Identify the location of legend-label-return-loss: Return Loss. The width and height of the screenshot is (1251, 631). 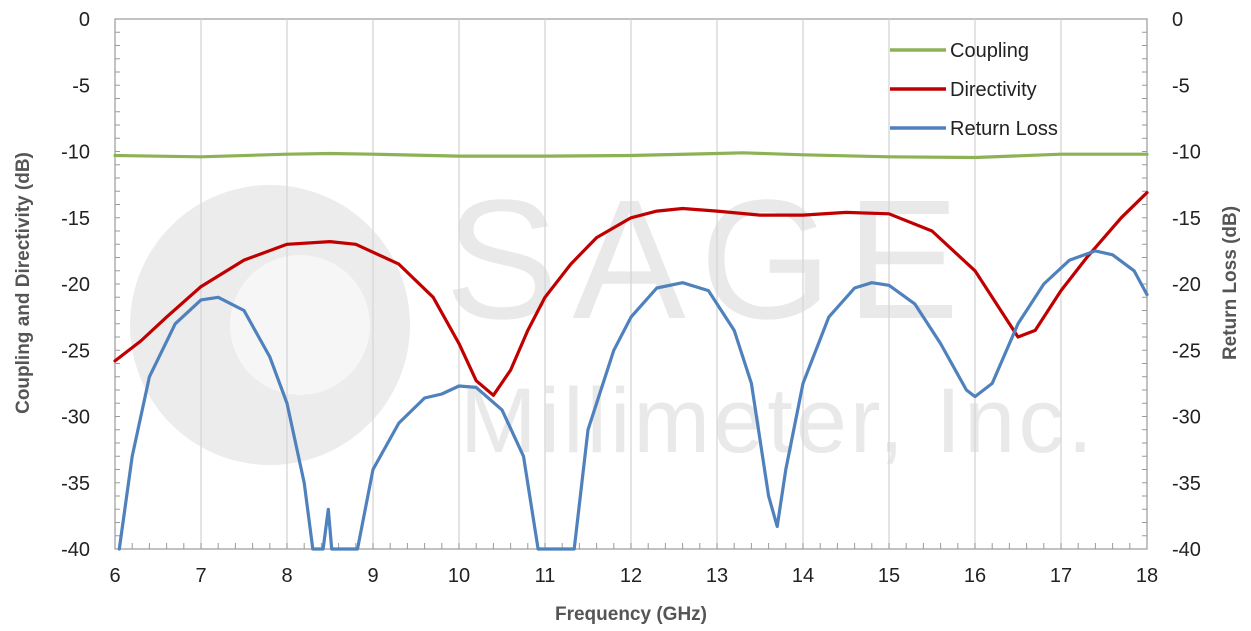
(1004, 129).